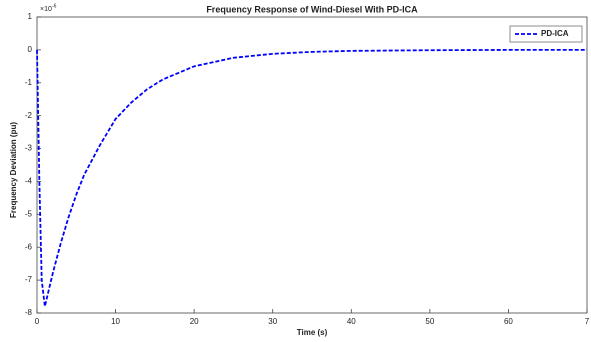 The height and width of the screenshot is (342, 591). I want to click on legend-label: PD-ICA, so click(555, 33).